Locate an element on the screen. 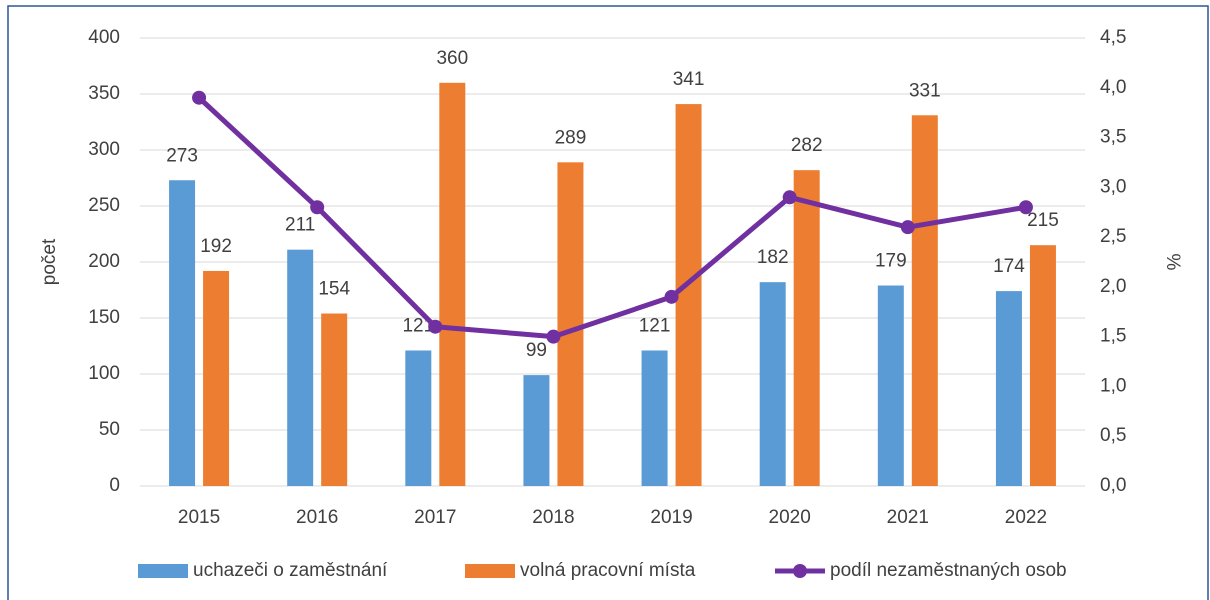 This screenshot has height=600, width=1210. data-label: 99 is located at coordinates (536, 350).